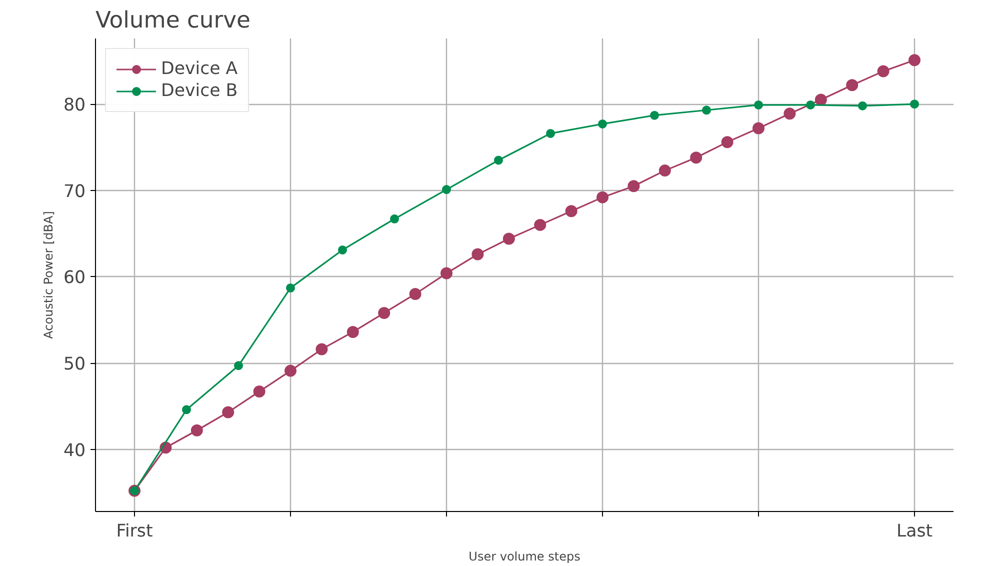 This screenshot has height=566, width=998. I want to click on legend-label: Device B, so click(199, 91).